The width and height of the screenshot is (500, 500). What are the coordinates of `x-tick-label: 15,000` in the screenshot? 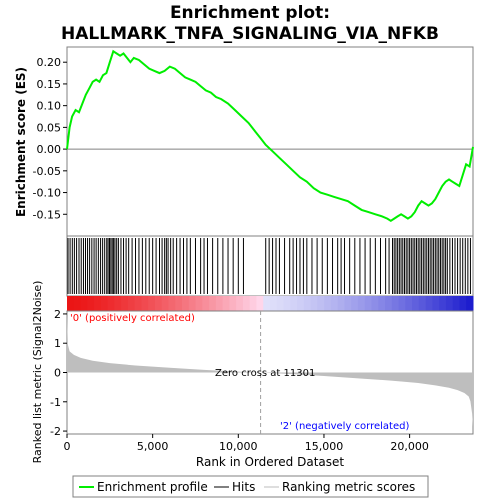 It's located at (324, 446).